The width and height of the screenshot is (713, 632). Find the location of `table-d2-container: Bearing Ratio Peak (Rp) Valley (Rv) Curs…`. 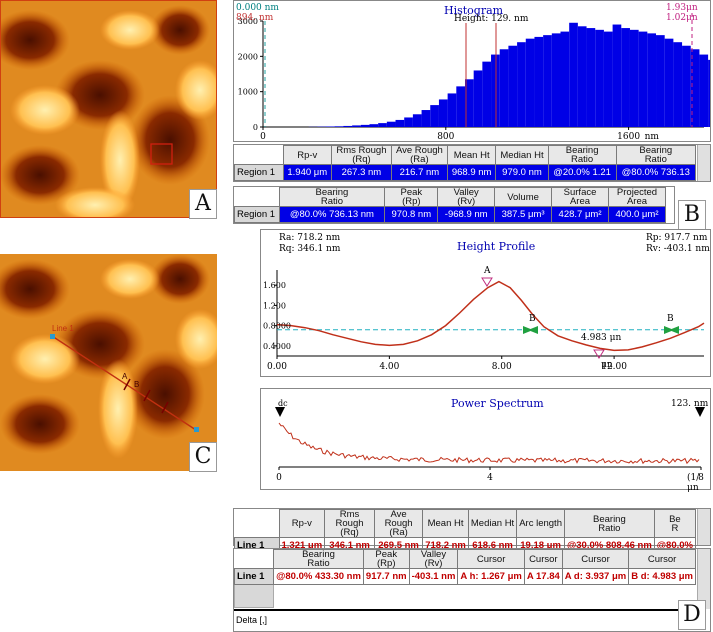

table-d2-container: Bearing Ratio Peak (Rp) Valley (Rv) Curs… is located at coordinates (472, 590).